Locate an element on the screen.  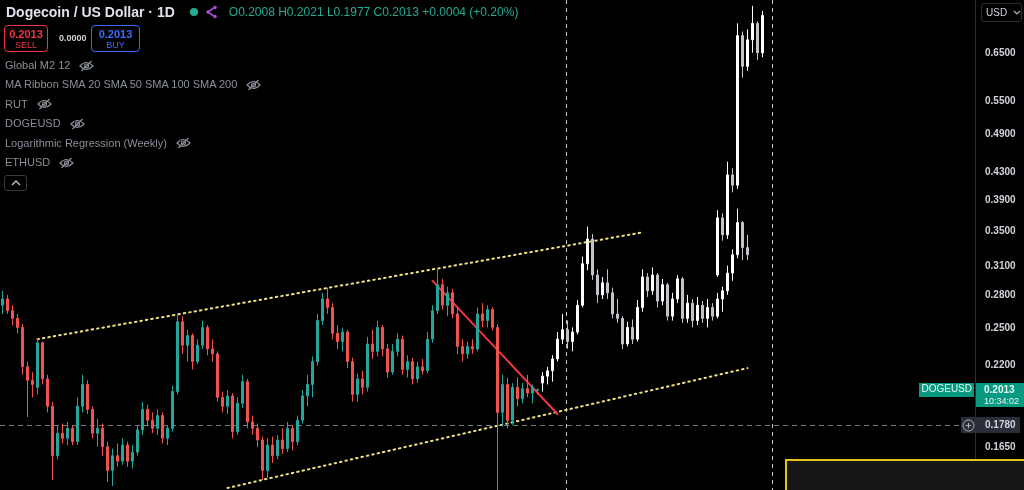
price-tag: 0.2013 10:34:02 is located at coordinates (1000, 394).